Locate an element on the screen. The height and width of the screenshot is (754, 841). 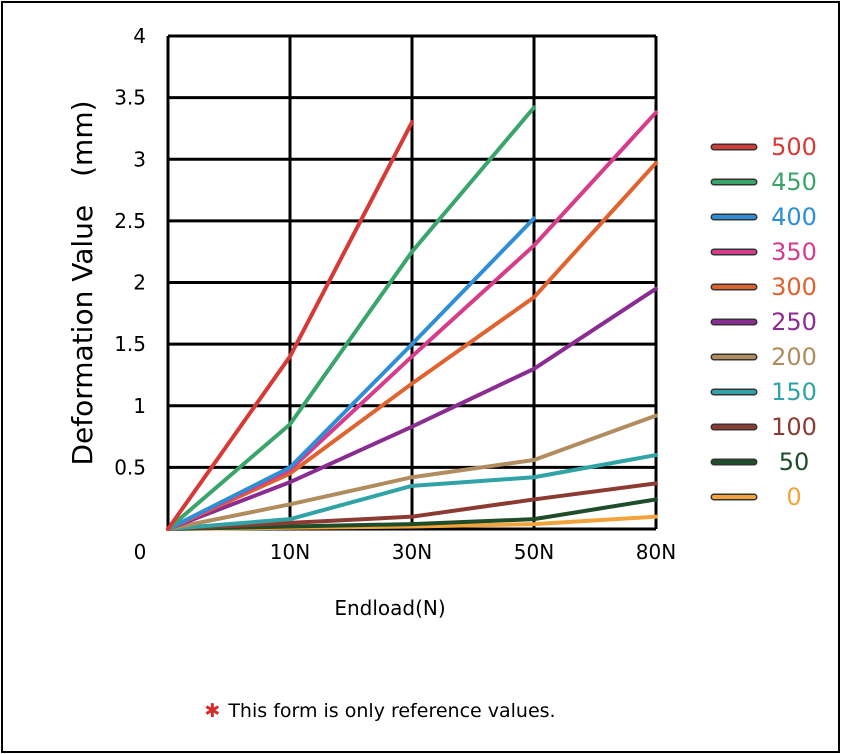
note-text: This form is only reference values. is located at coordinates (392, 711).